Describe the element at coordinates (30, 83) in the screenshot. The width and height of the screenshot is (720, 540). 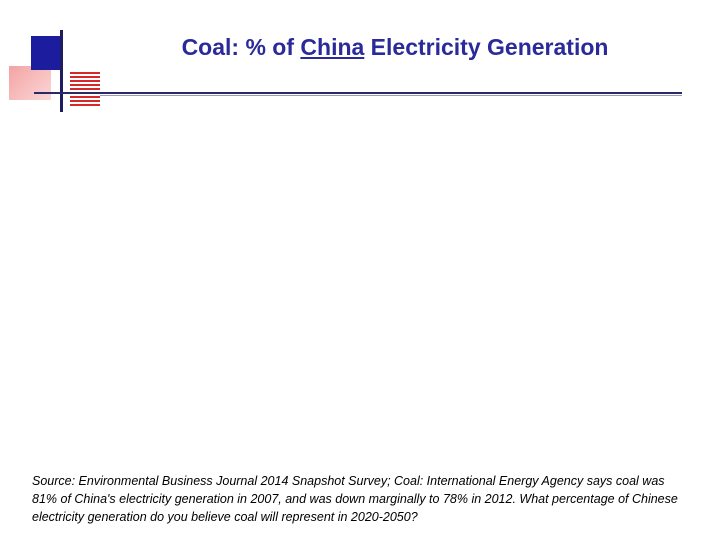
I see `decoration-pink-square` at that location.